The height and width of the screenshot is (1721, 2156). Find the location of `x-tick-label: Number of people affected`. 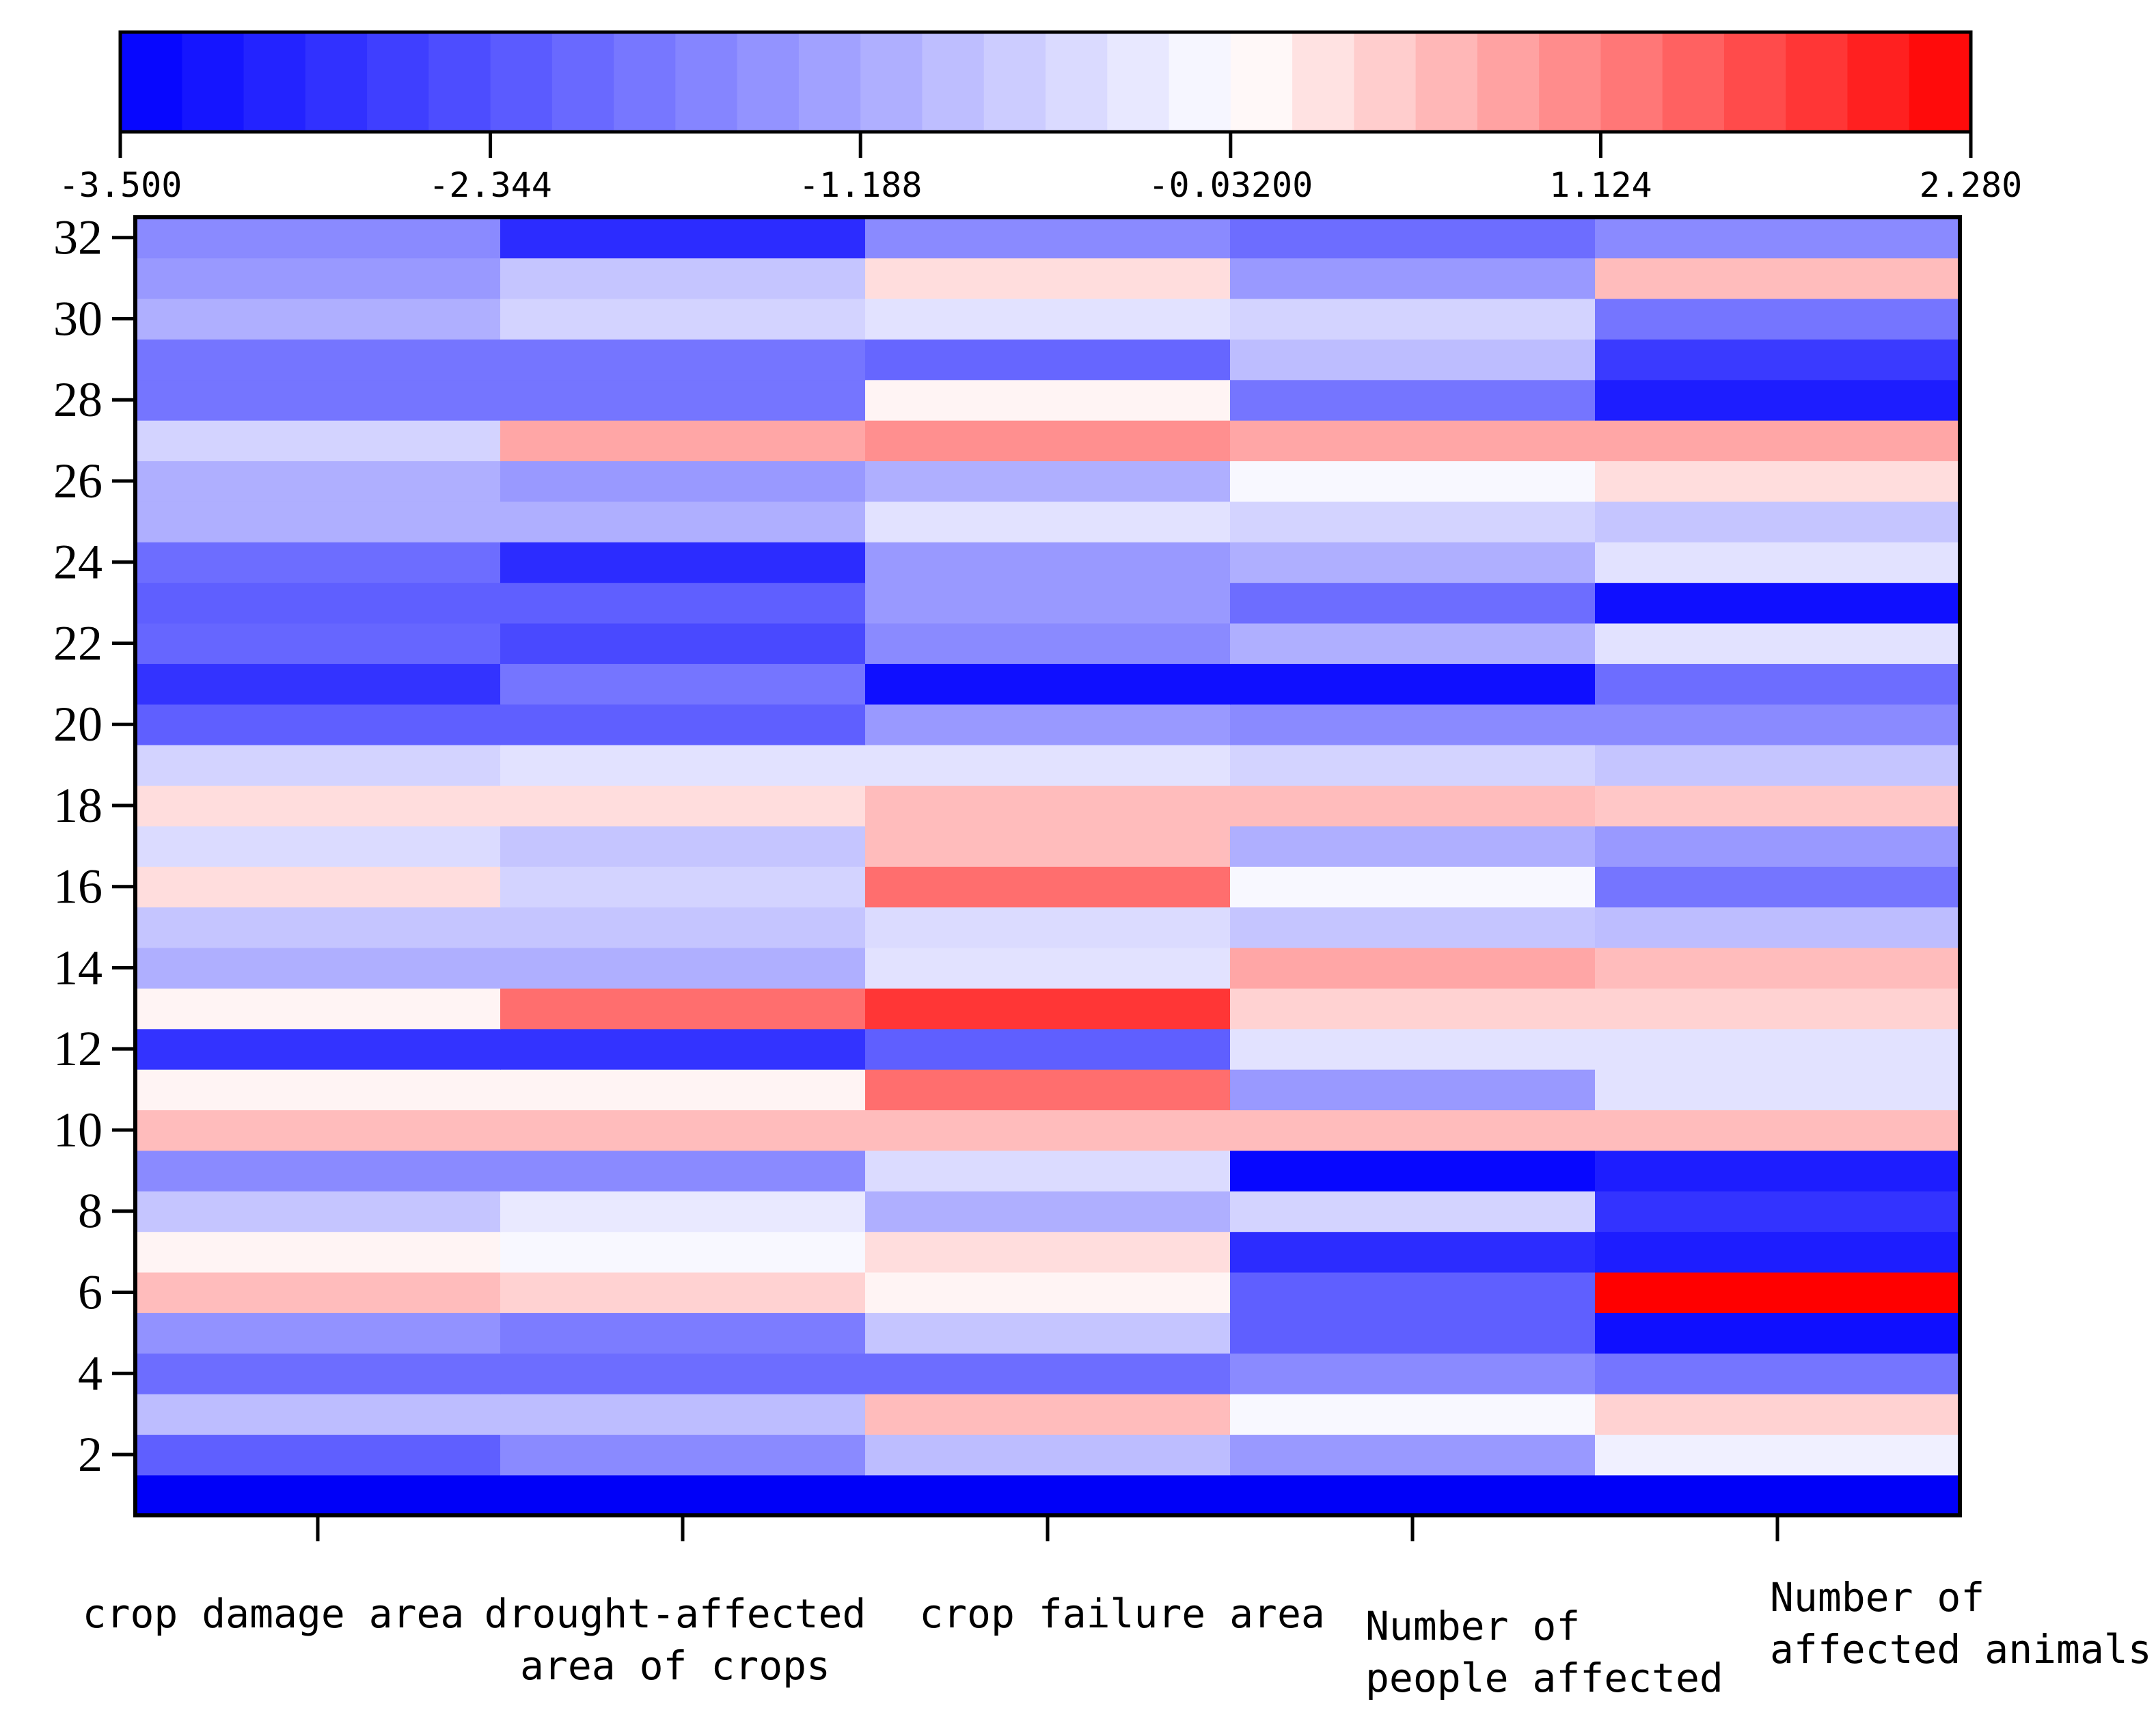

x-tick-label: Number of people affected is located at coordinates (1544, 1652).